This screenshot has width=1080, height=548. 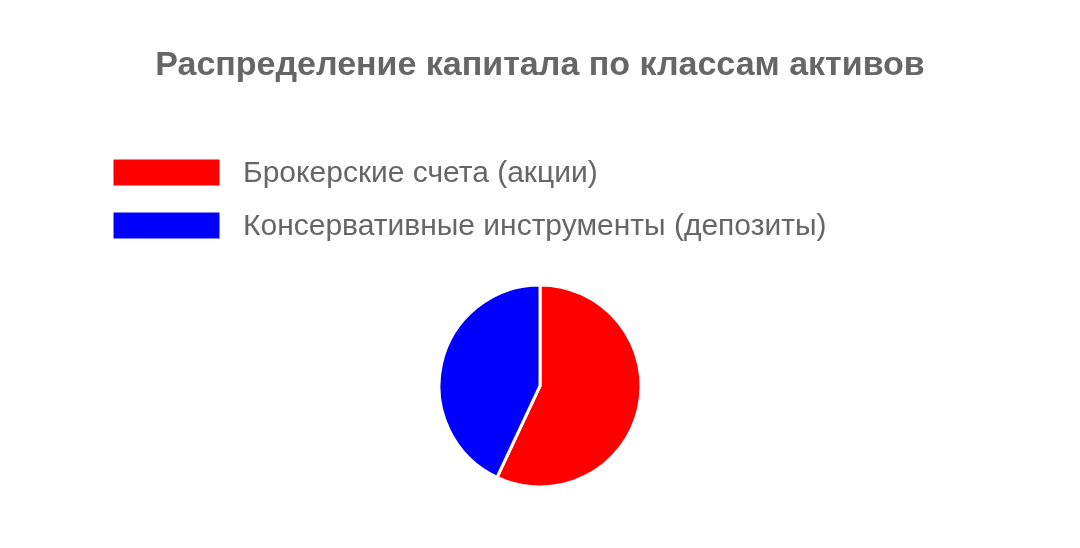 What do you see at coordinates (535, 224) in the screenshot?
I see `legend-label: Консервативные инструменты (депозиты)` at bounding box center [535, 224].